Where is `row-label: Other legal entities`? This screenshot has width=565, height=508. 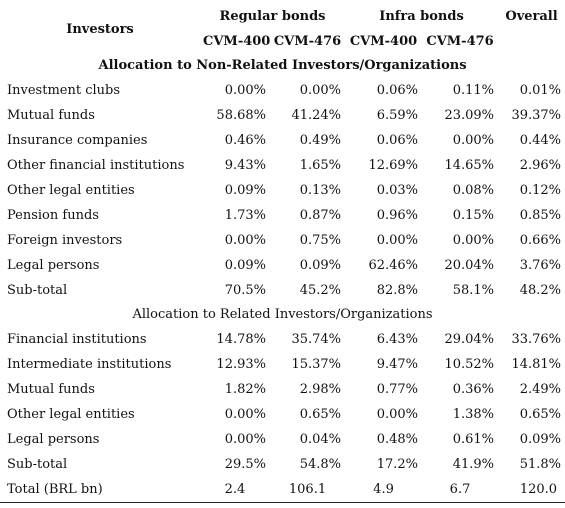 row-label: Other legal entities is located at coordinates (71, 414).